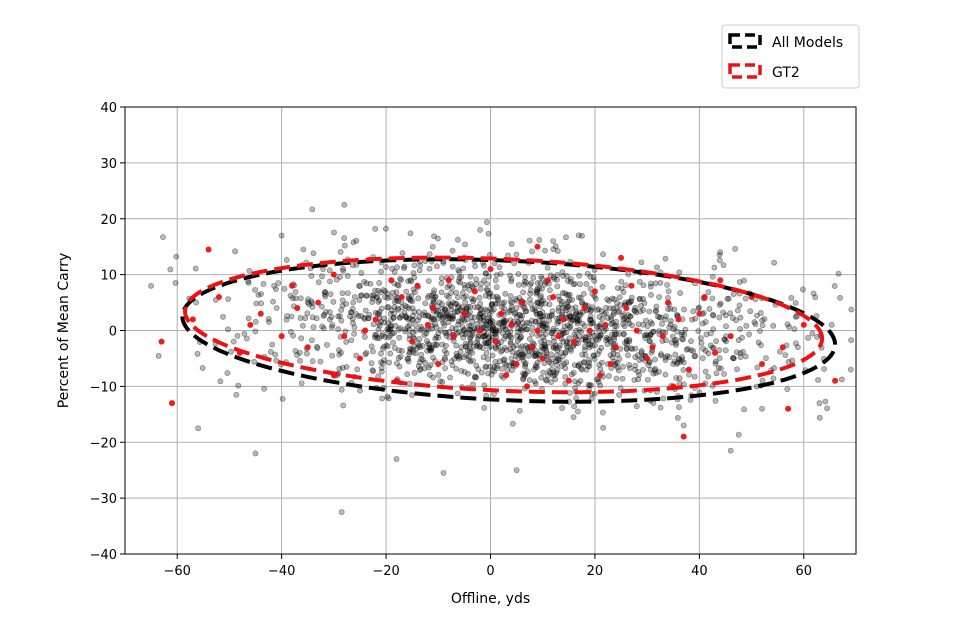 The image size is (966, 644). What do you see at coordinates (745, 41) in the screenshot?
I see `legend-swatch` at bounding box center [745, 41].